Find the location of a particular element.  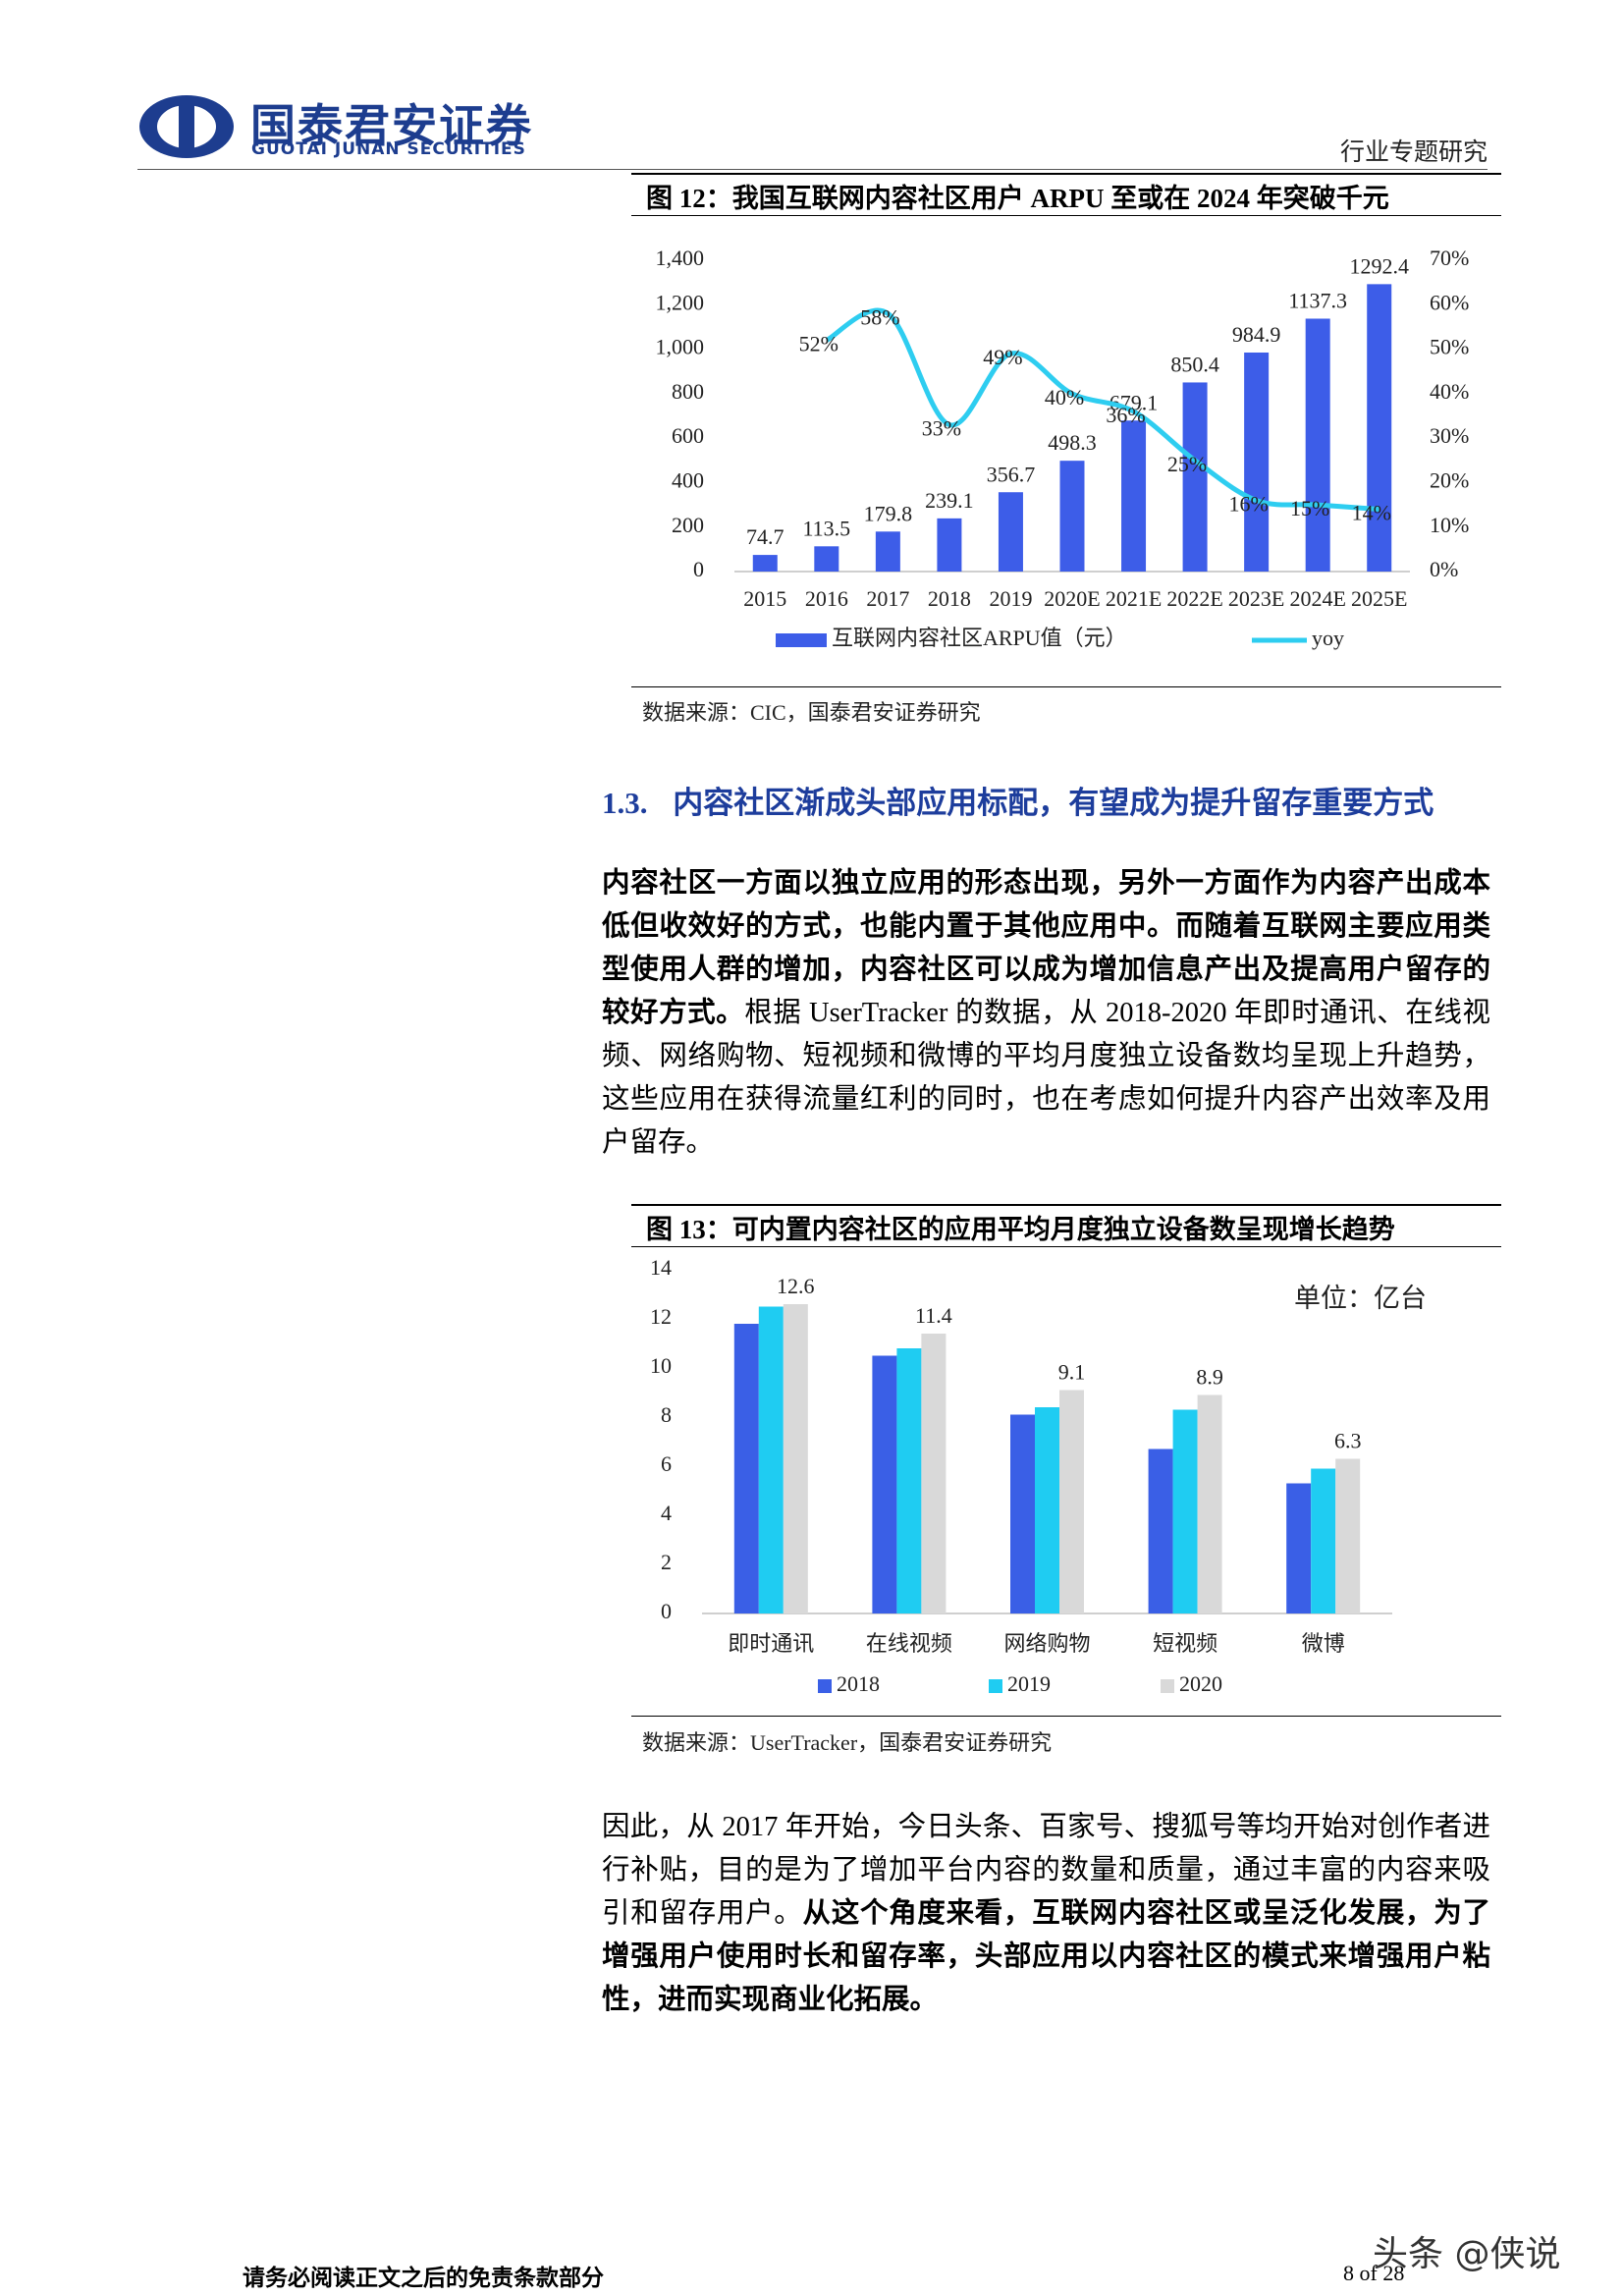

y-tick-label: 600 is located at coordinates (688, 435).